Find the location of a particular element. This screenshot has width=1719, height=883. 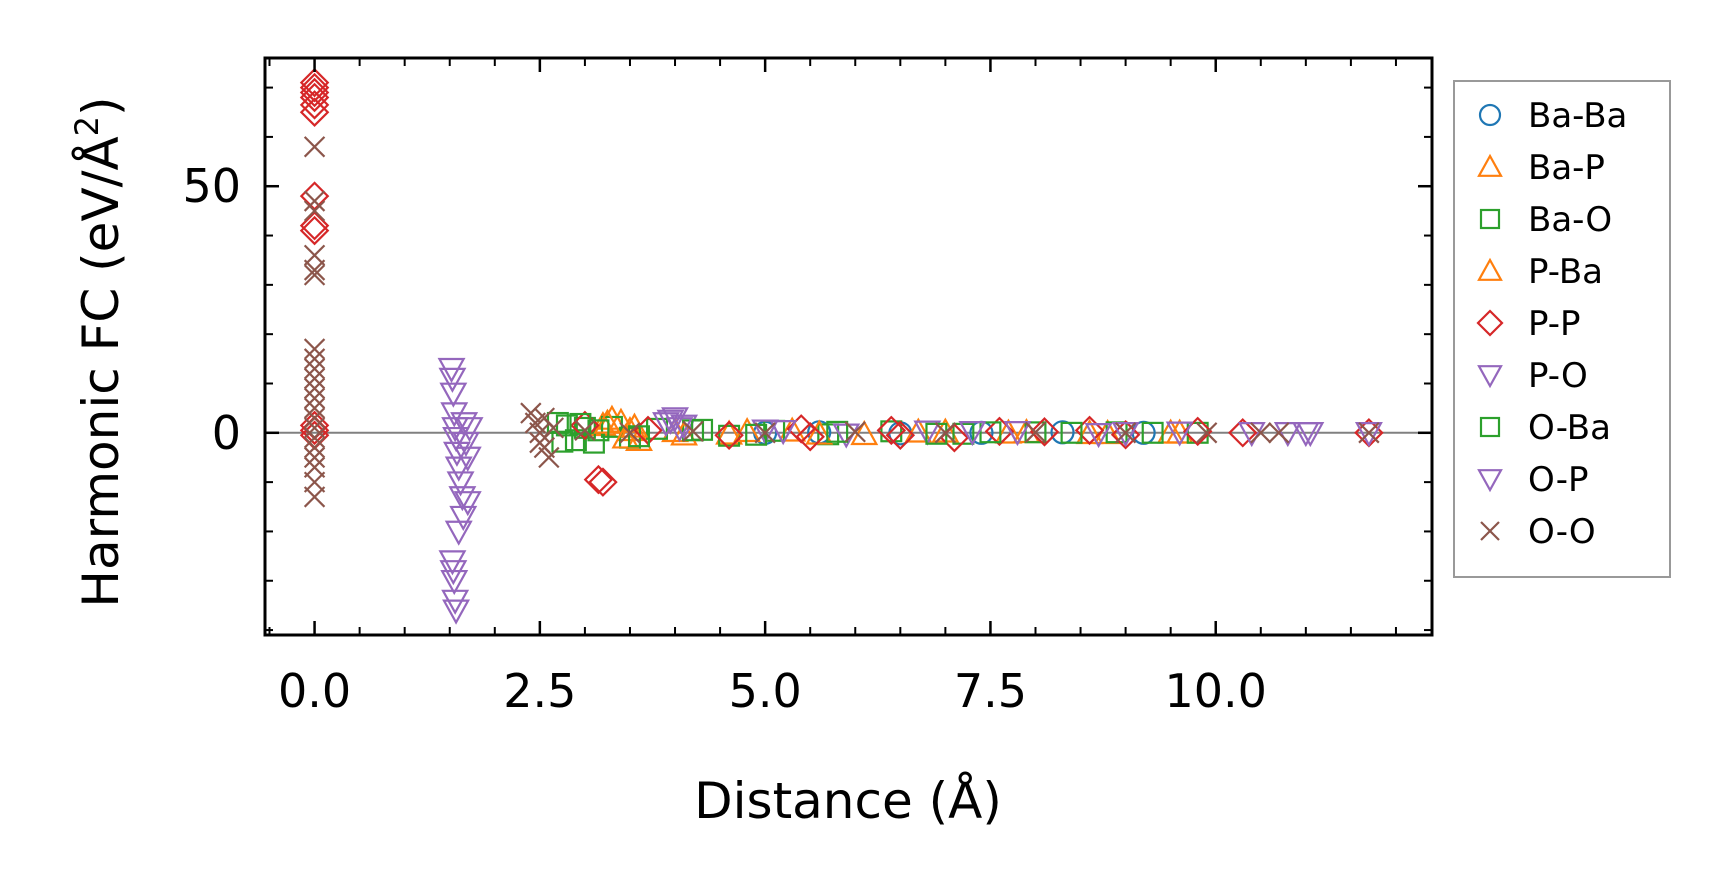

legend-label-o-o: O-O is located at coordinates (1562, 532).